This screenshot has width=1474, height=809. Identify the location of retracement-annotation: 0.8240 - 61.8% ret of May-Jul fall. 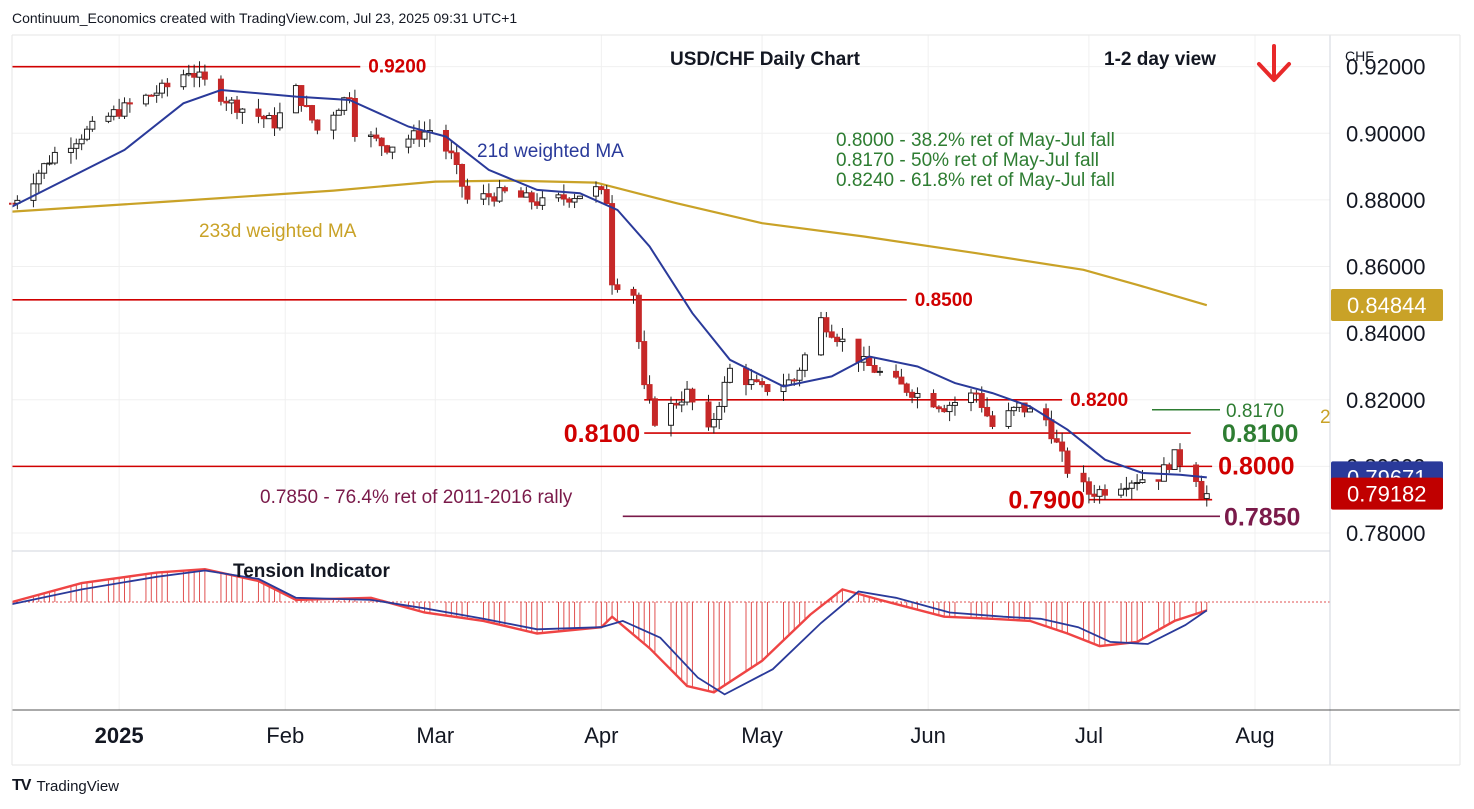
(975, 180).